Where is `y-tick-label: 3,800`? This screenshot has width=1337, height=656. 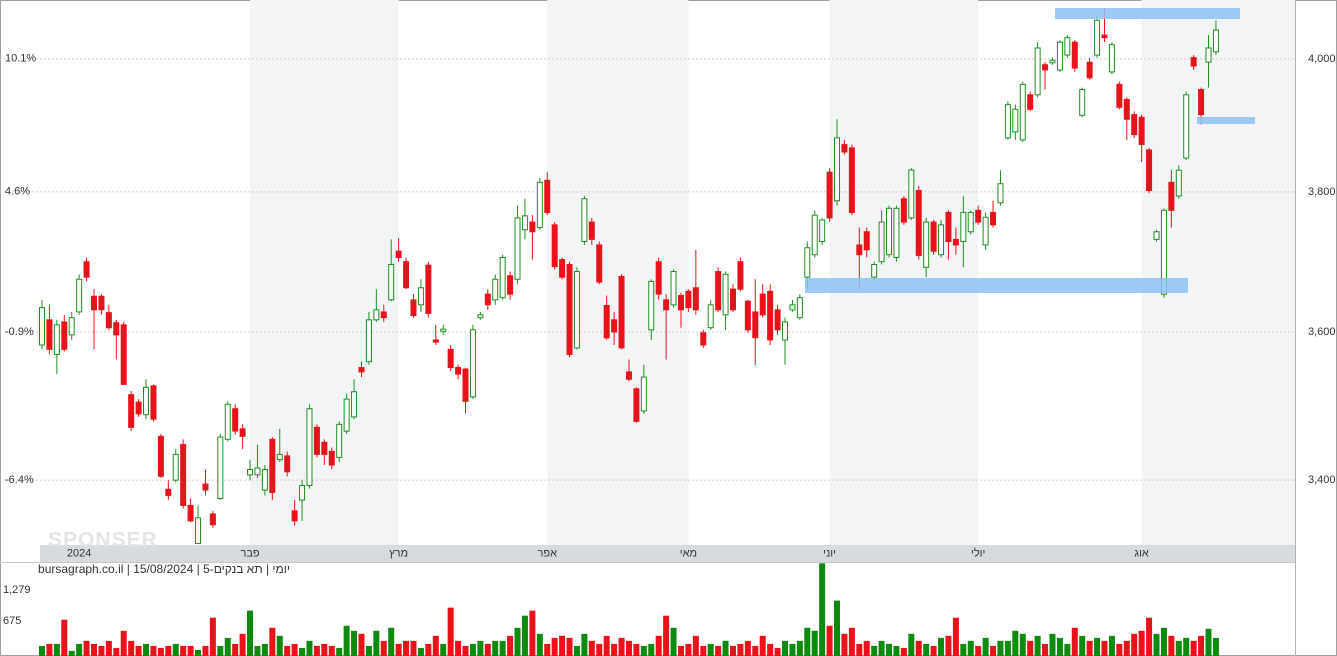 y-tick-label: 3,800 is located at coordinates (1322, 192).